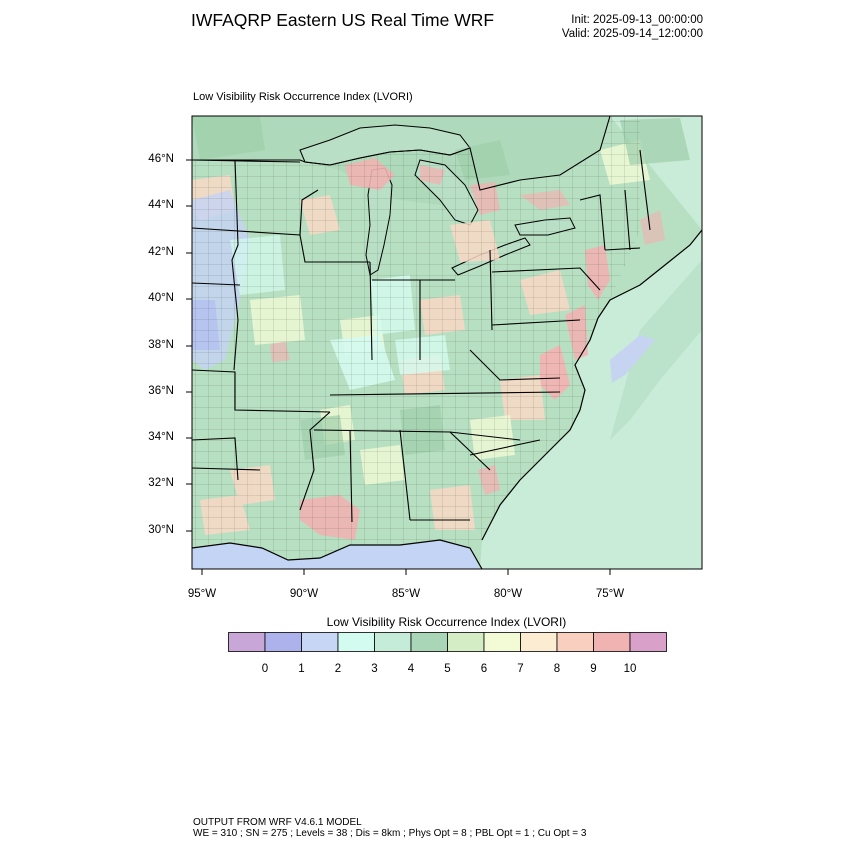 This screenshot has height=850, width=850. I want to click on gulf-coastline, so click(337, 554).